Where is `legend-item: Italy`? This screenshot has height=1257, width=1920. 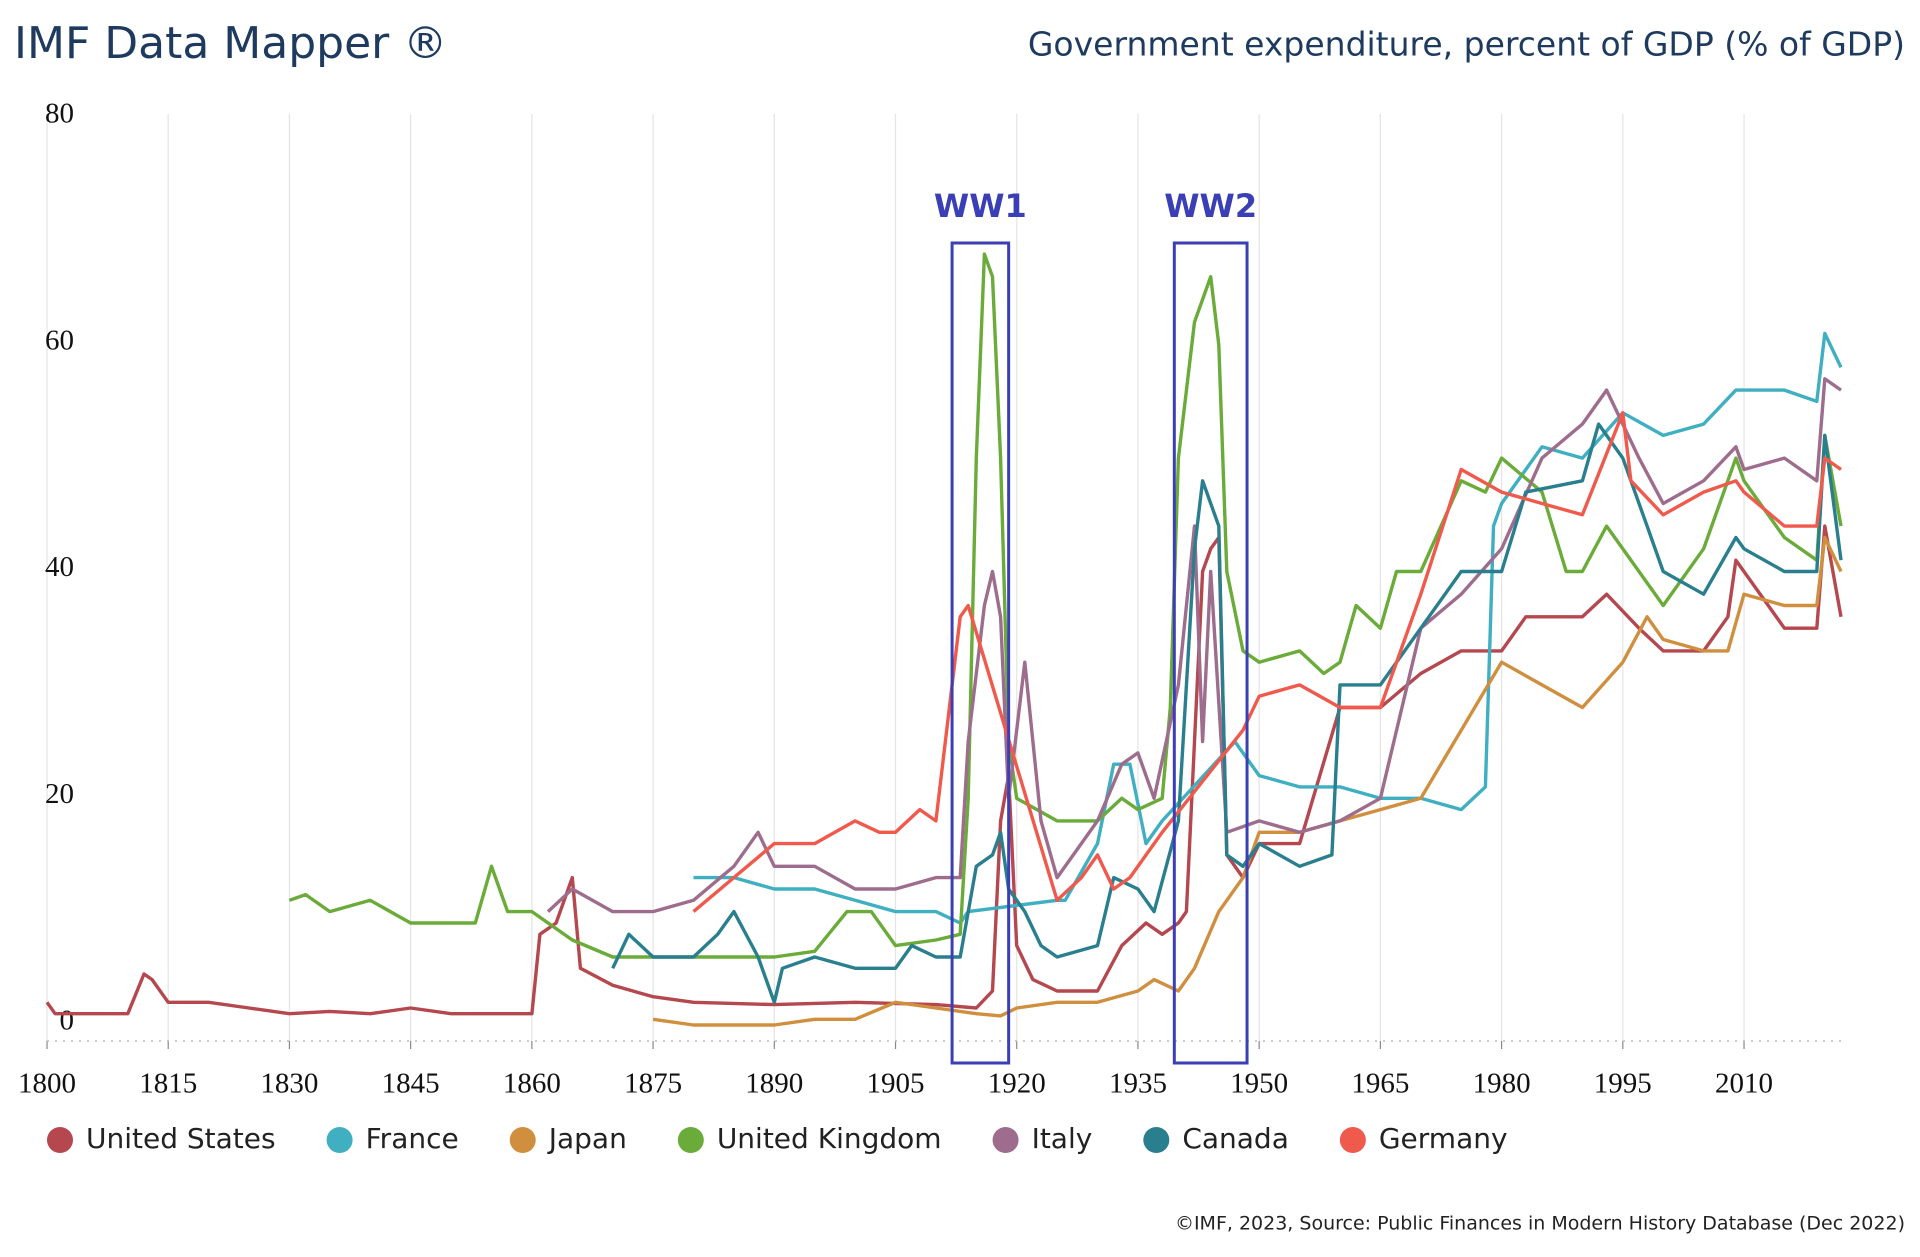
legend-item: Italy is located at coordinates (1042, 1138).